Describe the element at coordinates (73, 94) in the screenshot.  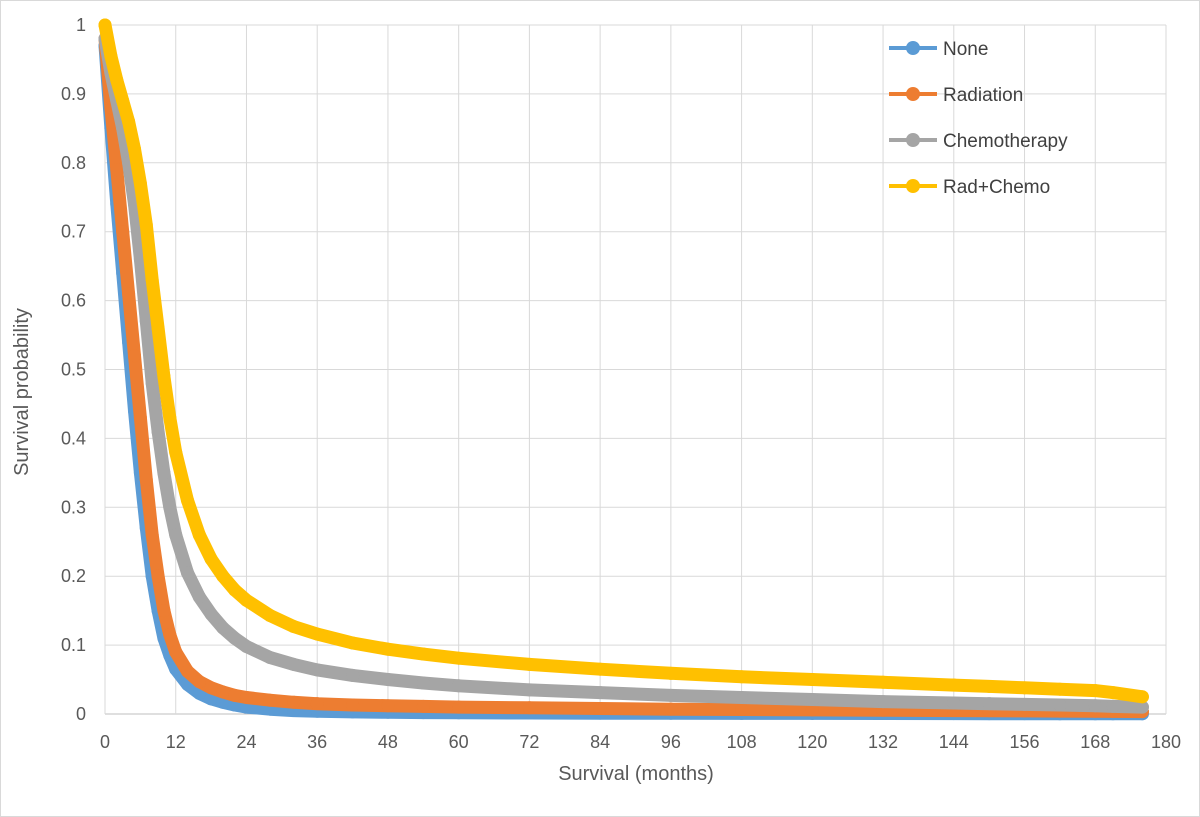
I see `y-tick-label: 0.9` at that location.